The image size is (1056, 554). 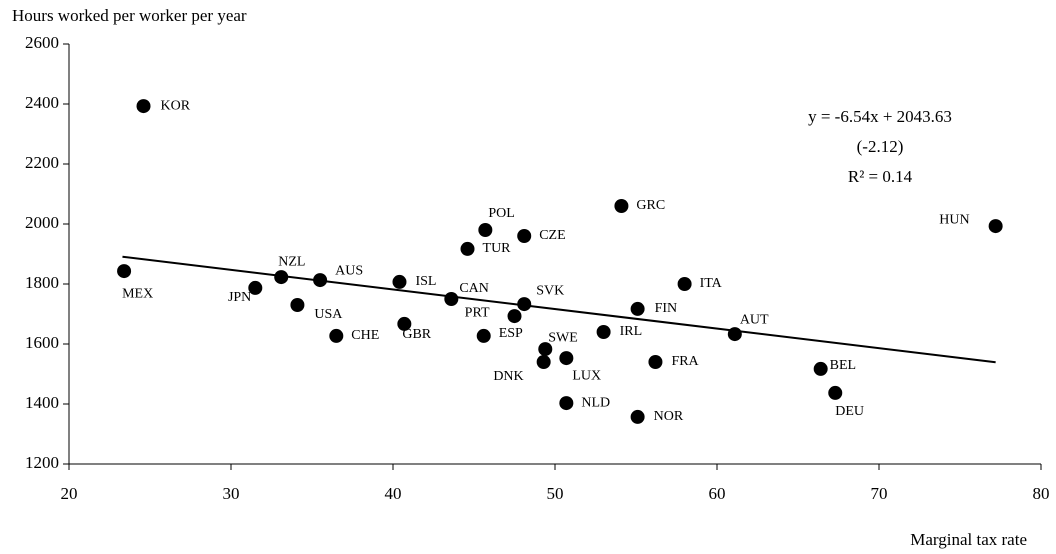 What do you see at coordinates (511, 333) in the screenshot?
I see `point-label: ESP` at bounding box center [511, 333].